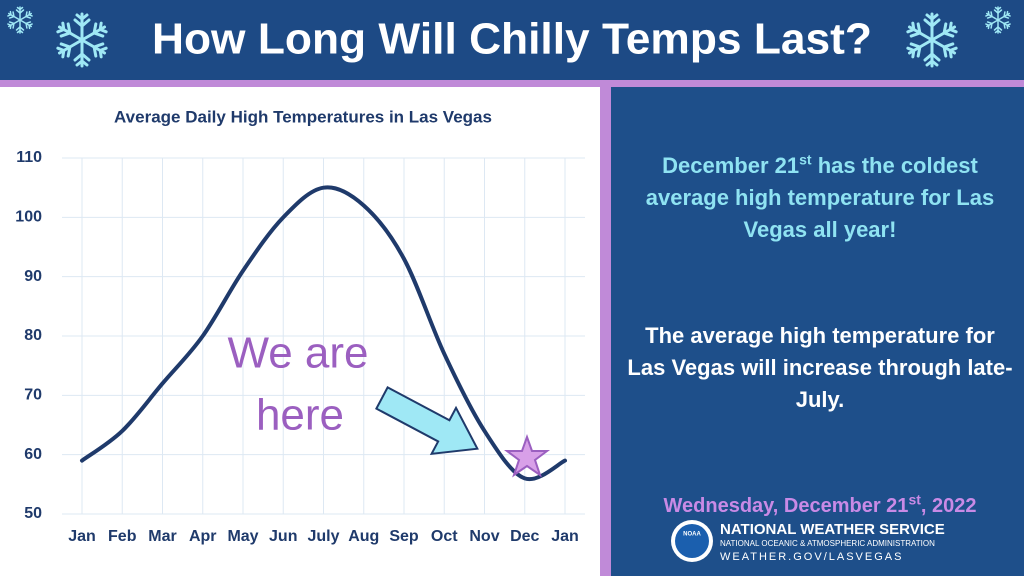 This screenshot has height=576, width=1024. What do you see at coordinates (484, 536) in the screenshot?
I see `x-tick-label: Nov` at bounding box center [484, 536].